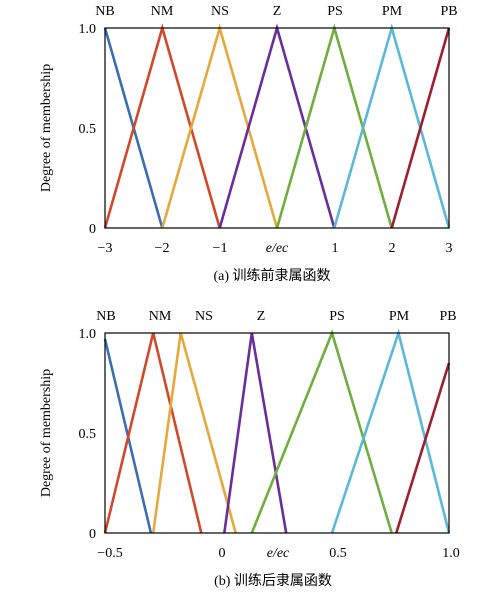 This screenshot has width=500, height=597. I want to click on panel-b-series-ps, so click(321, 431).